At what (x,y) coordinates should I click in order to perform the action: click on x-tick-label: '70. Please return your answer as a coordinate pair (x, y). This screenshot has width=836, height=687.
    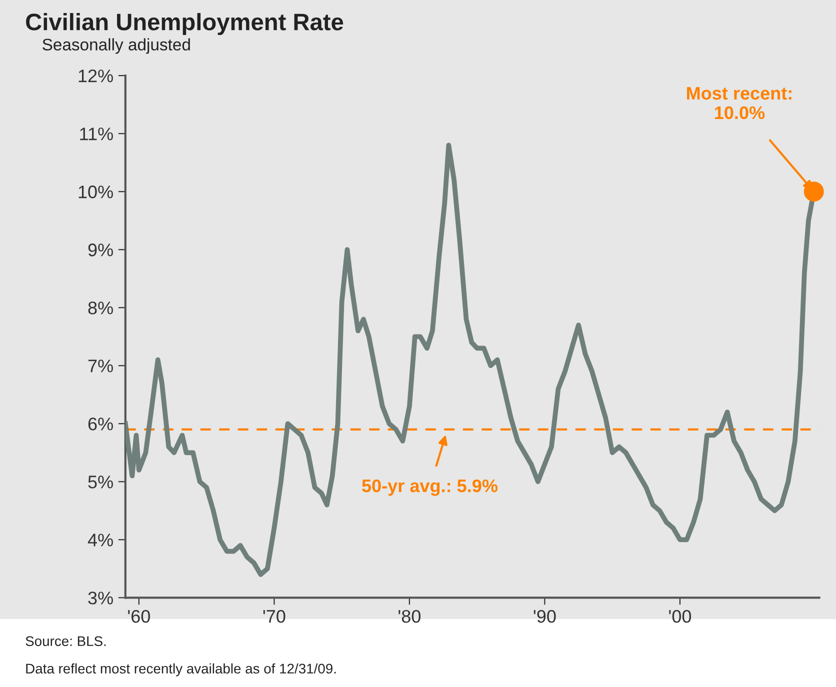
    Looking at the image, I should click on (274, 616).